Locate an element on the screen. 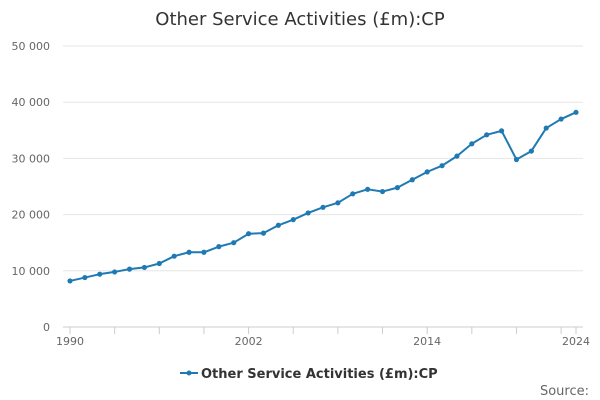 Image resolution: width=600 pixels, height=400 pixels. x-axis: 1990 2002 2014 2024 is located at coordinates (323, 337).